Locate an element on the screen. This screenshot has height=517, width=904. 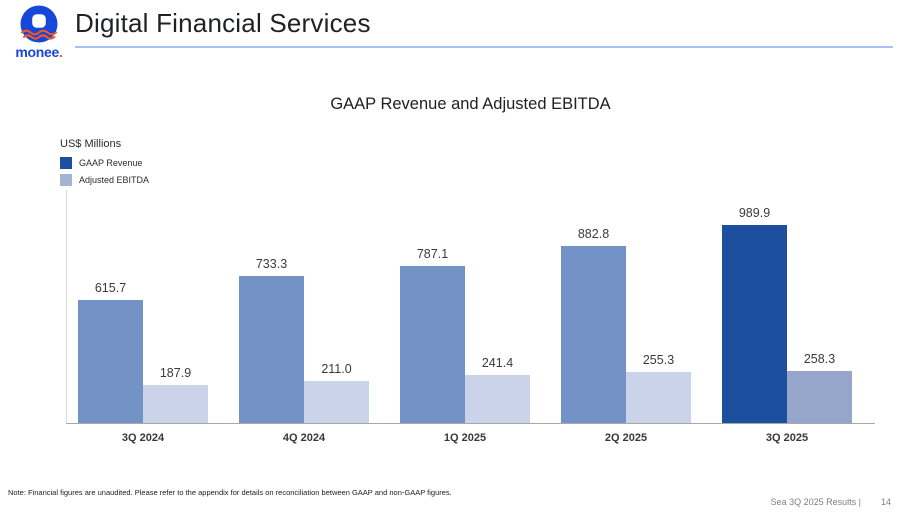
bar-group: 615.7 187.9 3Q 2024 is located at coordinates (143, 362).